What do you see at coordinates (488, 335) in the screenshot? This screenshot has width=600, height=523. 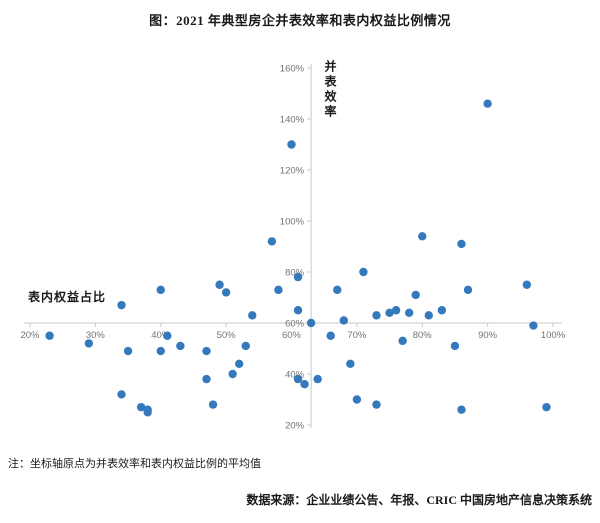 I see `x-tick-label: 90%` at bounding box center [488, 335].